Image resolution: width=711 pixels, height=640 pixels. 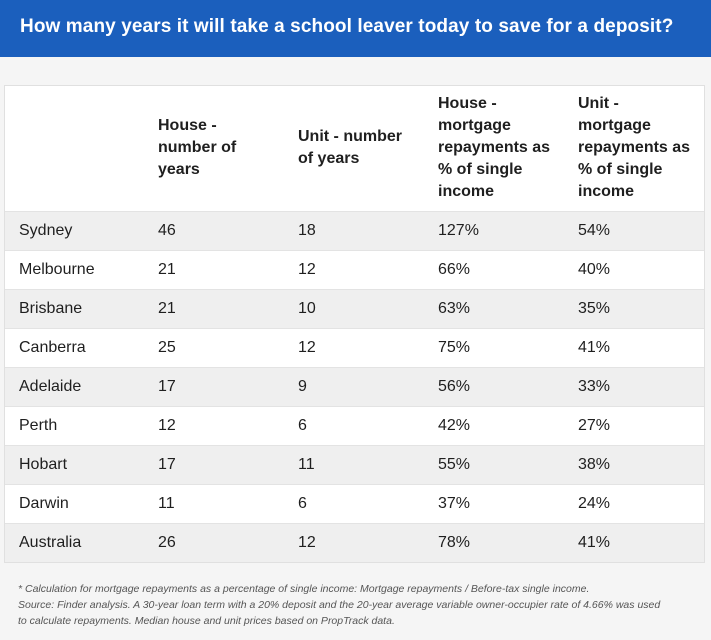 I want to click on city-cell: Perth, so click(x=74, y=425).